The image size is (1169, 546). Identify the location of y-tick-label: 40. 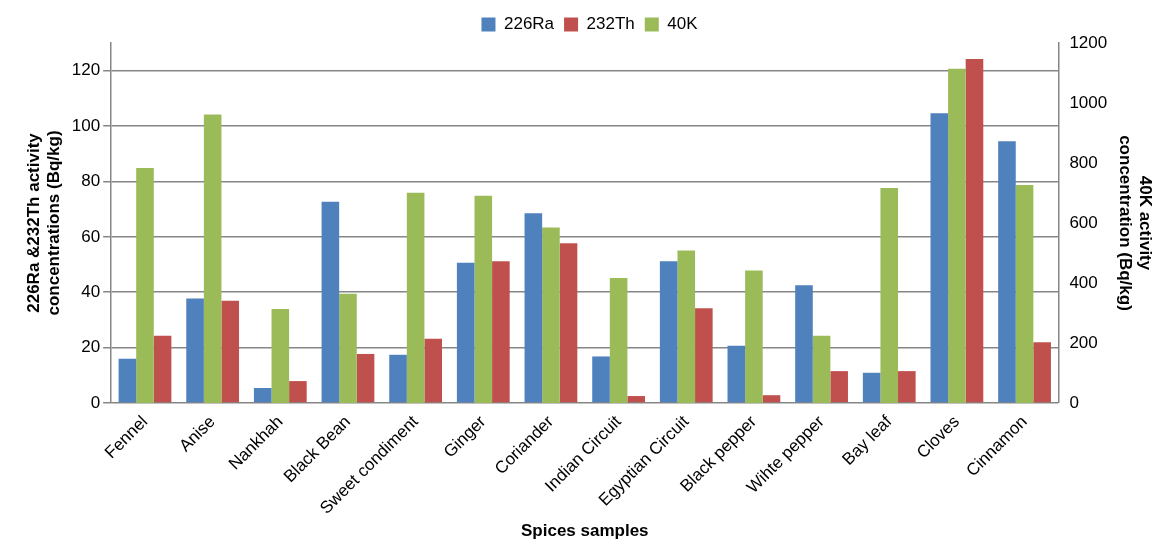
(91, 291).